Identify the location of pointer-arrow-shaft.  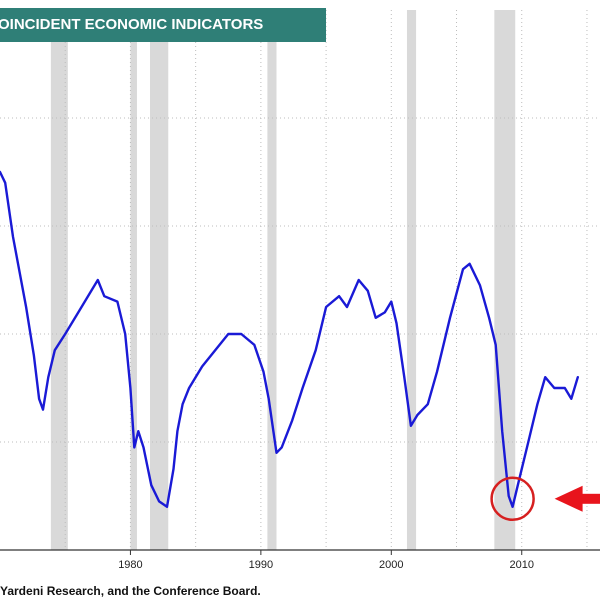
(590, 498).